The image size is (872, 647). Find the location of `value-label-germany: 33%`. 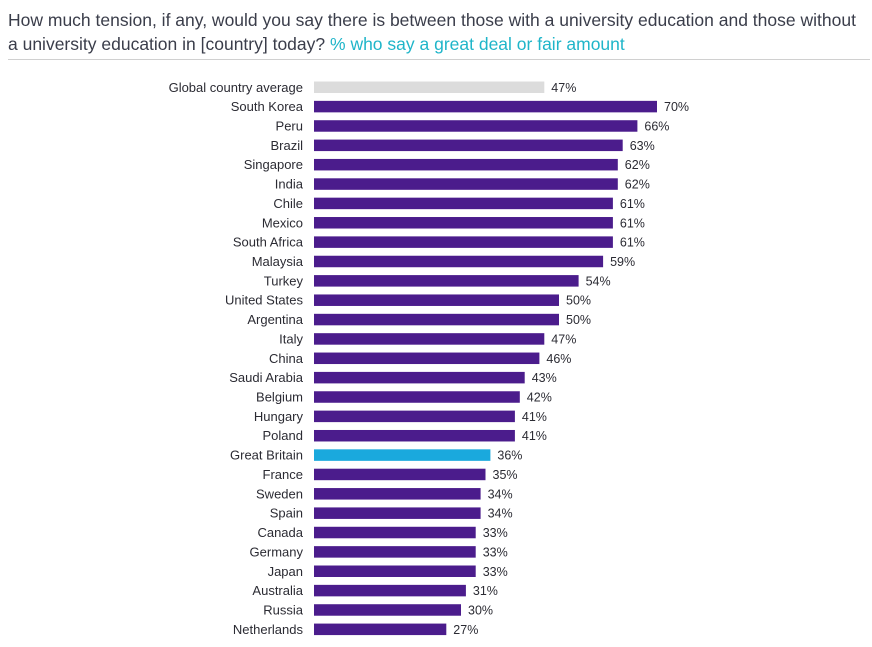

value-label-germany: 33% is located at coordinates (495, 552).